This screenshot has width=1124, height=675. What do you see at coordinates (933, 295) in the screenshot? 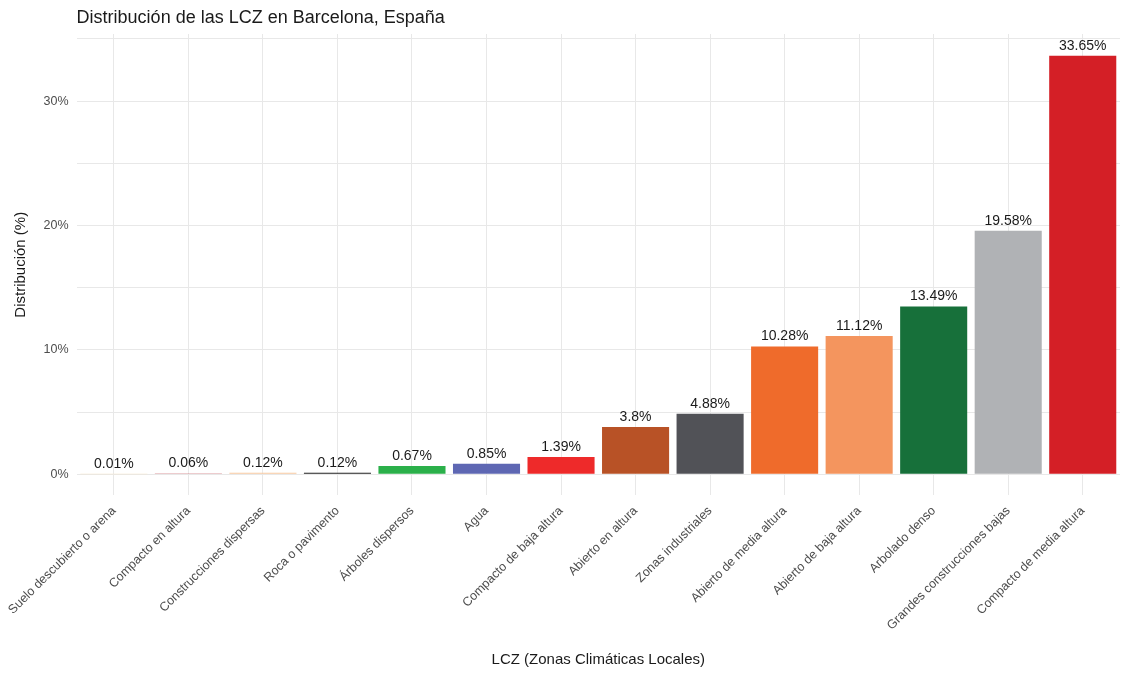
I see `data-label: 13.49%` at bounding box center [933, 295].